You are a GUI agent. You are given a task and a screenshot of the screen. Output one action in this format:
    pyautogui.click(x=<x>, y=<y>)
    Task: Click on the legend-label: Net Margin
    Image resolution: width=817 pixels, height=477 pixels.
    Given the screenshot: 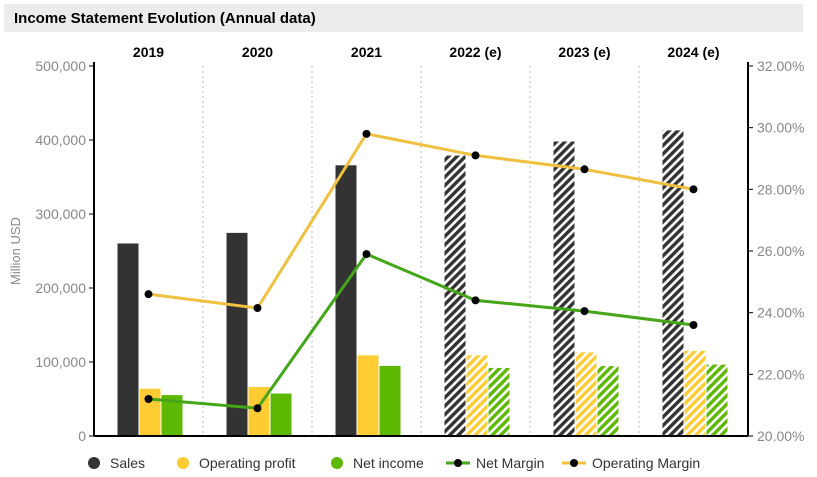 What is the action you would take?
    pyautogui.click(x=510, y=463)
    